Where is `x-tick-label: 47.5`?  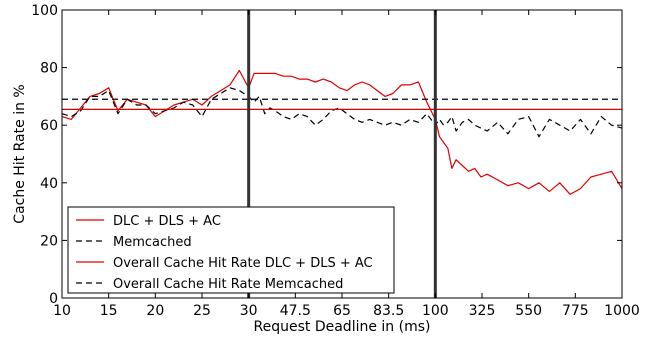 x-tick-label: 47.5 is located at coordinates (295, 311).